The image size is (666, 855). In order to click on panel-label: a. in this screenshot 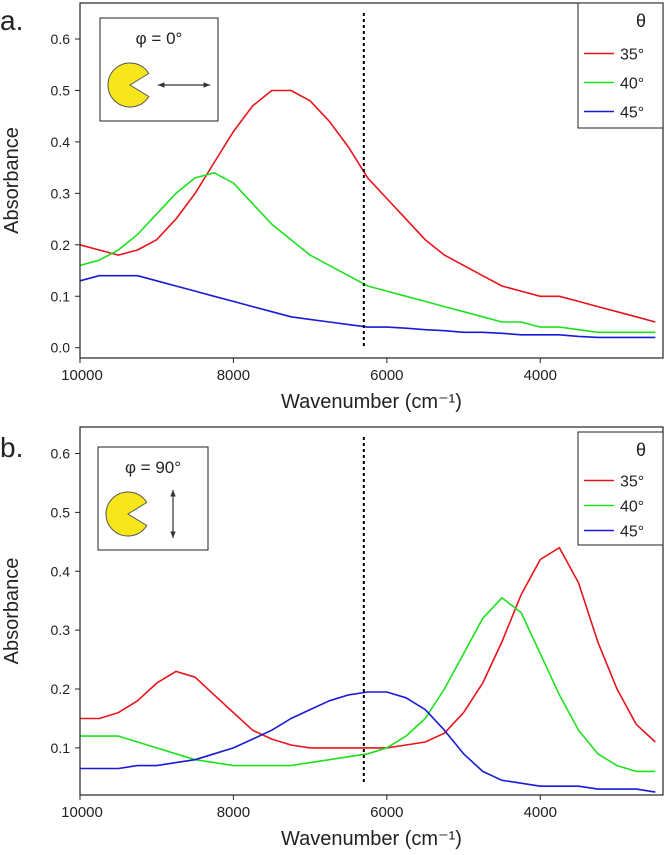, I will do `click(11, 20)`.